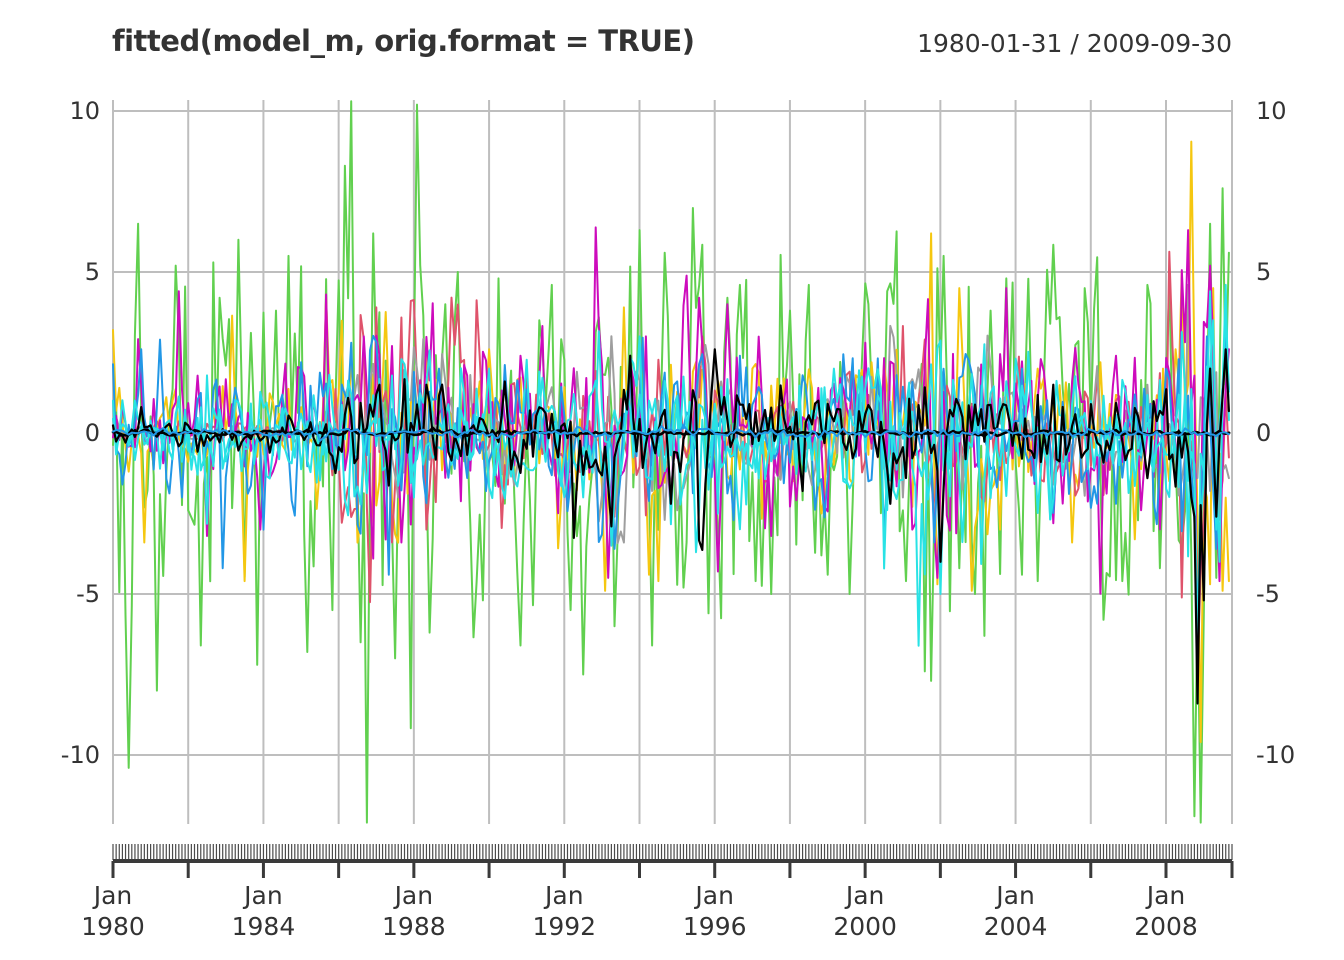 The image size is (1344, 960). What do you see at coordinates (263, 911) in the screenshot?
I see `x-tick-label: Jan 1984` at bounding box center [263, 911].